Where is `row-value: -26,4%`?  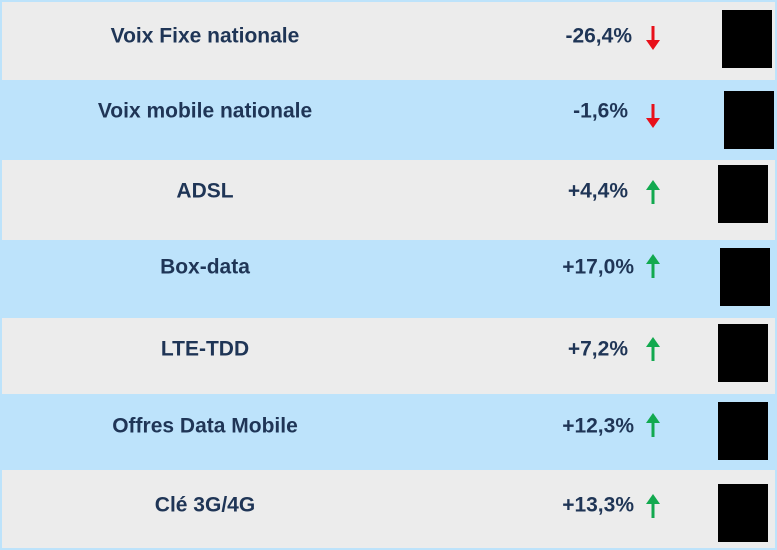
row-value: -26,4% is located at coordinates (598, 36).